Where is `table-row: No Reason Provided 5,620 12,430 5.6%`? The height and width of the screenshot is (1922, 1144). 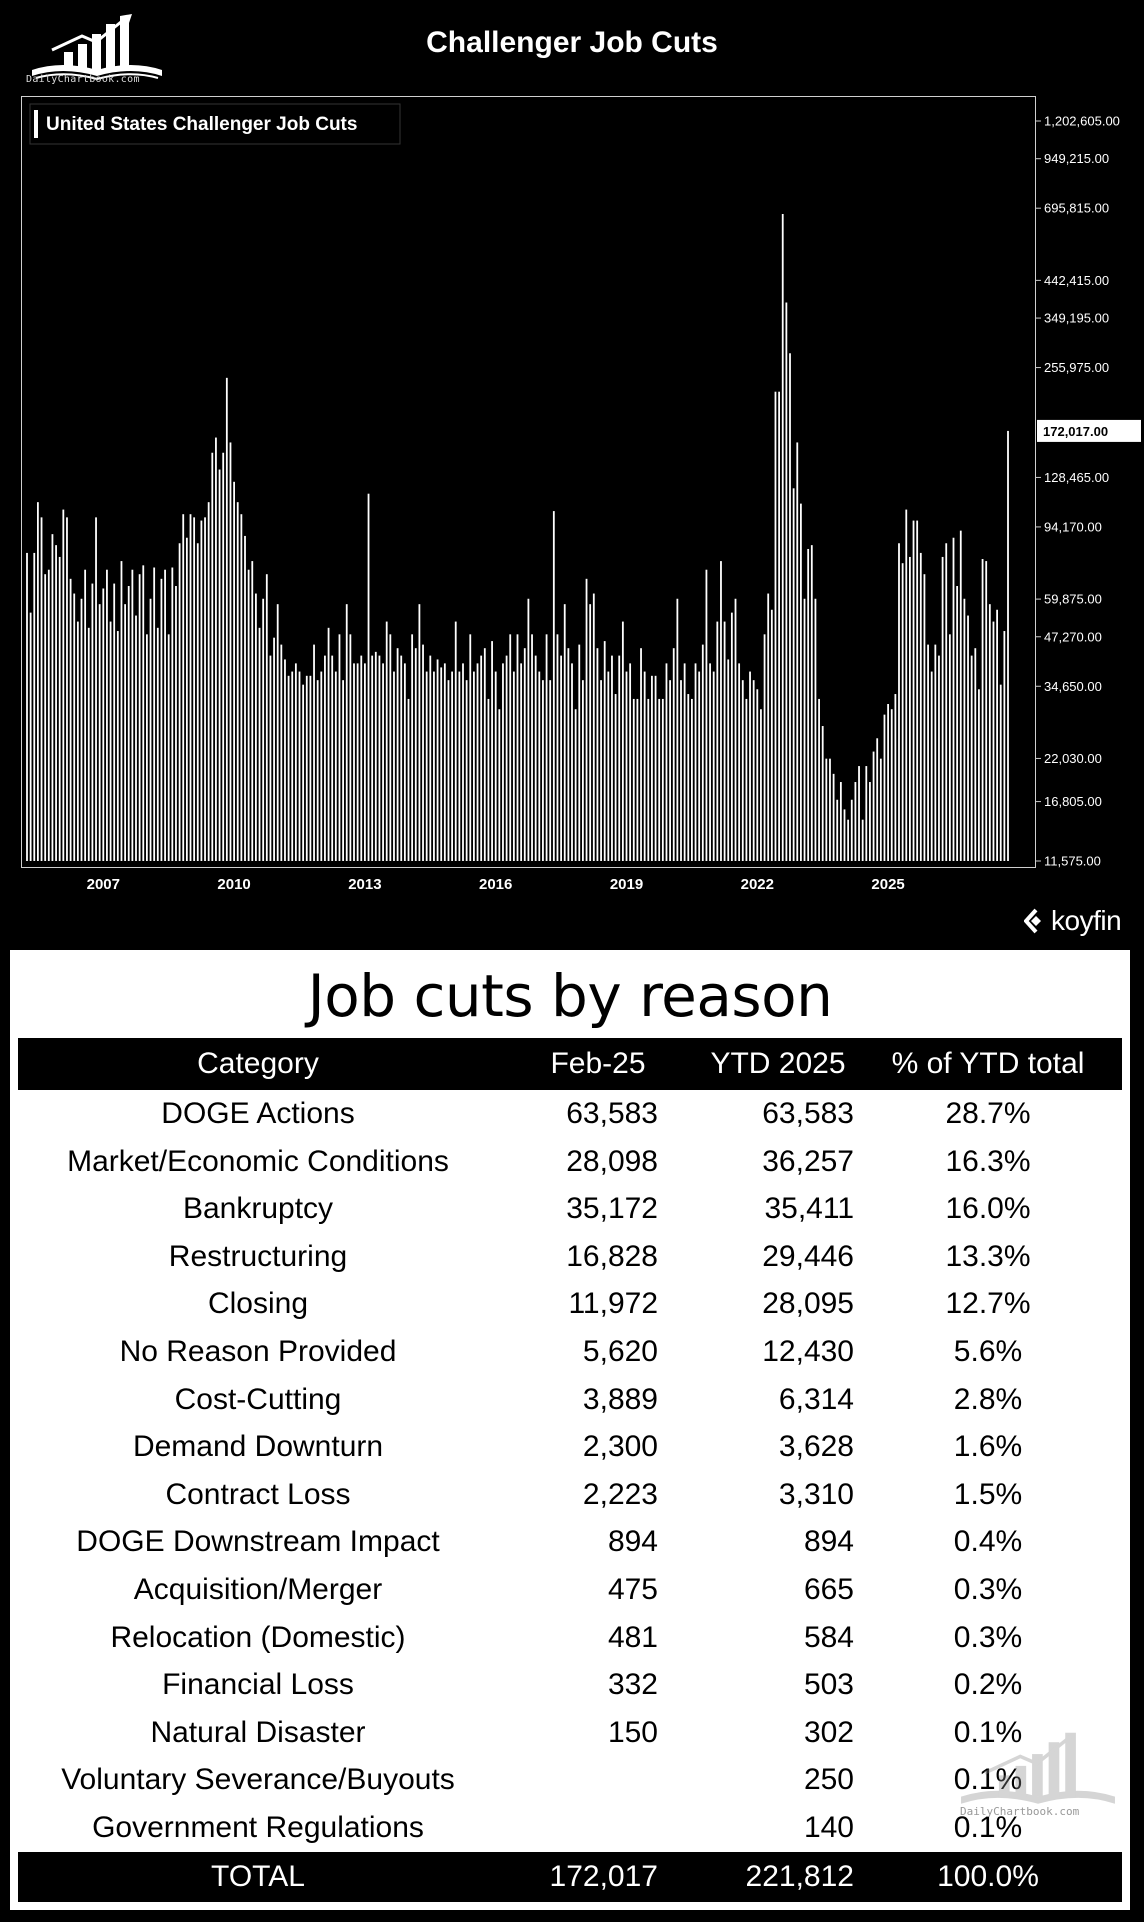 table-row: No Reason Provided 5,620 12,430 5.6% is located at coordinates (570, 1351).